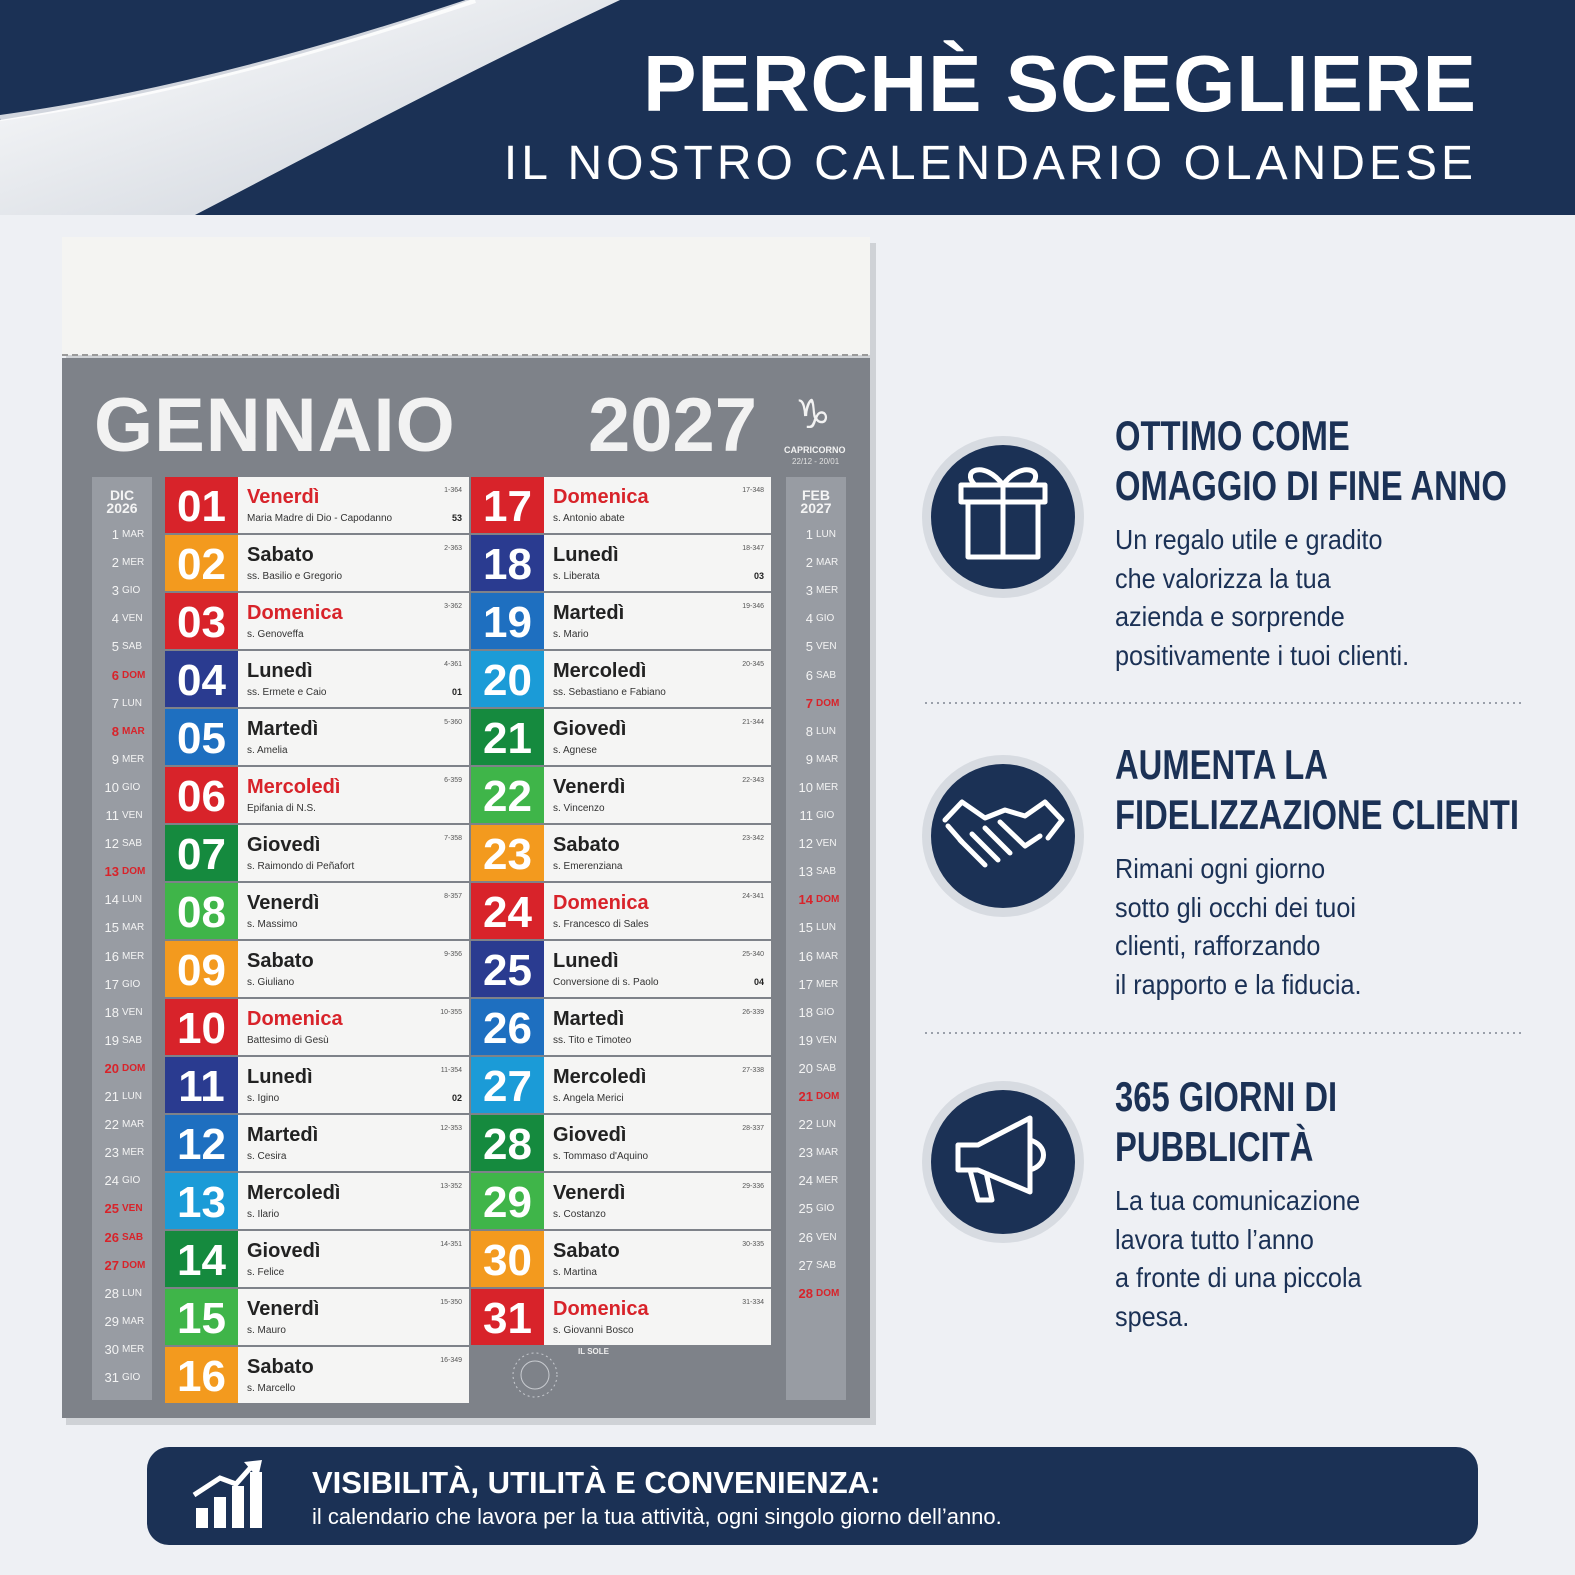  Describe the element at coordinates (815, 450) in the screenshot. I see `zodiac: CAPRICORNO` at that location.